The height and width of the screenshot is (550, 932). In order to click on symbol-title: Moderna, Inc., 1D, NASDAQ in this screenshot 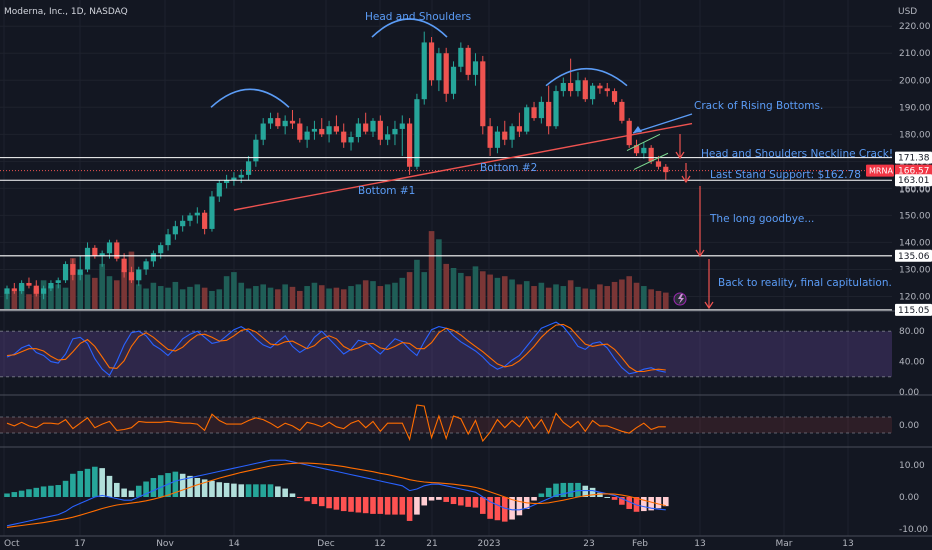, I will do `click(66, 12)`.